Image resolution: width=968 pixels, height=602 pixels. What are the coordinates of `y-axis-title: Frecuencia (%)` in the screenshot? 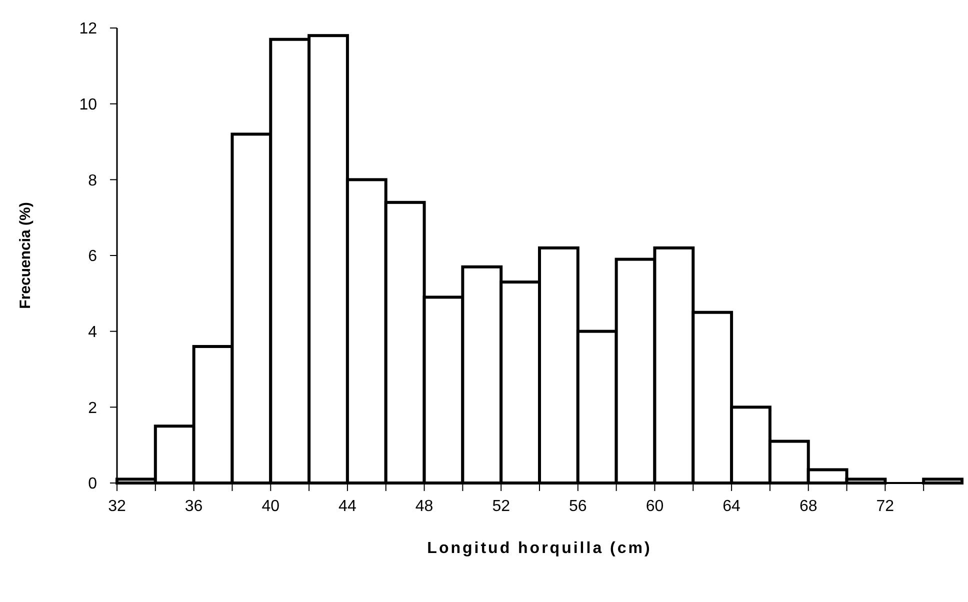 It's located at (25, 255).